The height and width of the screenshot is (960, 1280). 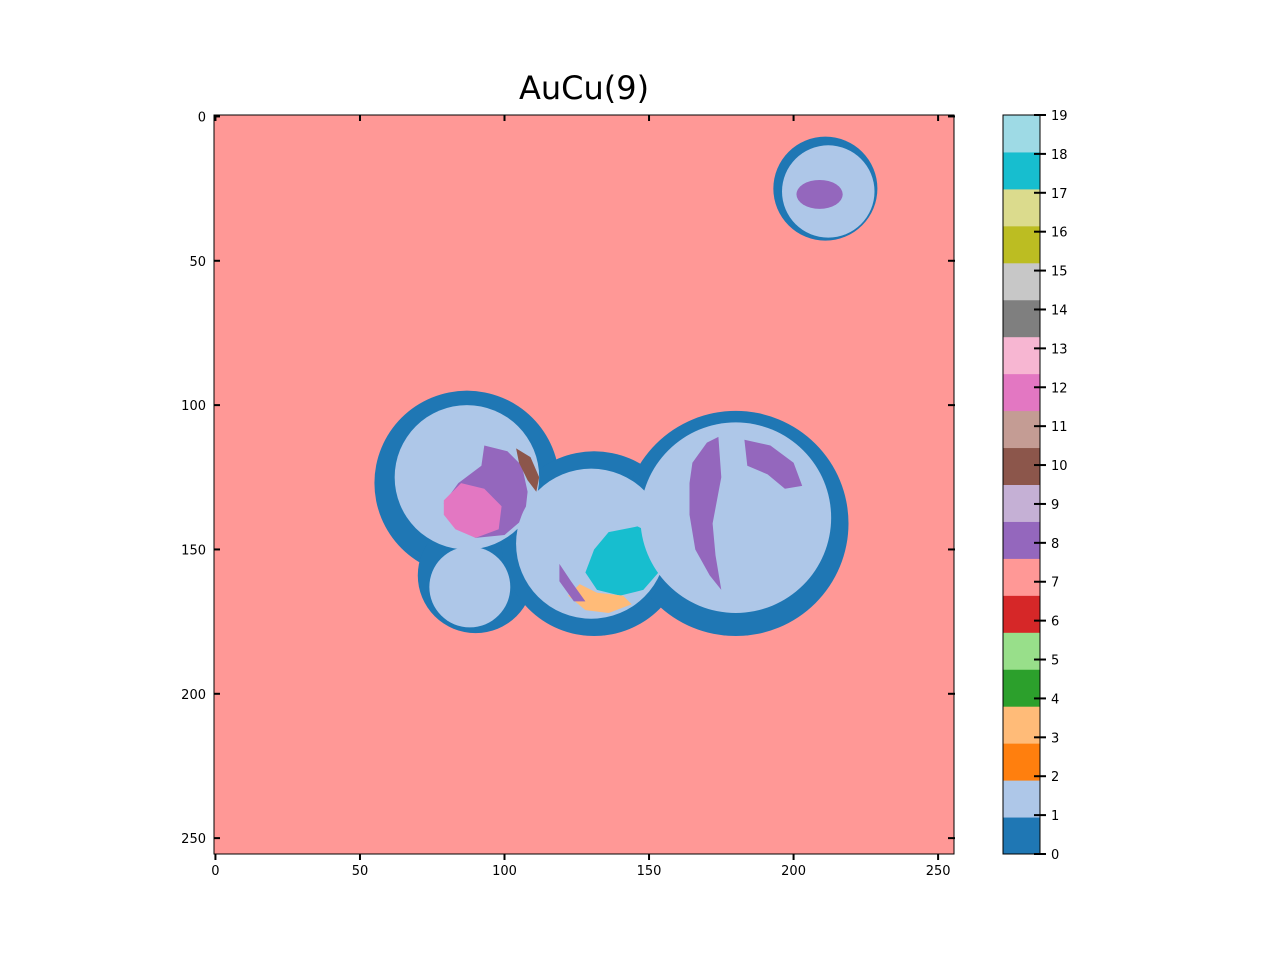 I want to click on y-tick-label-200: 200, so click(x=193, y=695).